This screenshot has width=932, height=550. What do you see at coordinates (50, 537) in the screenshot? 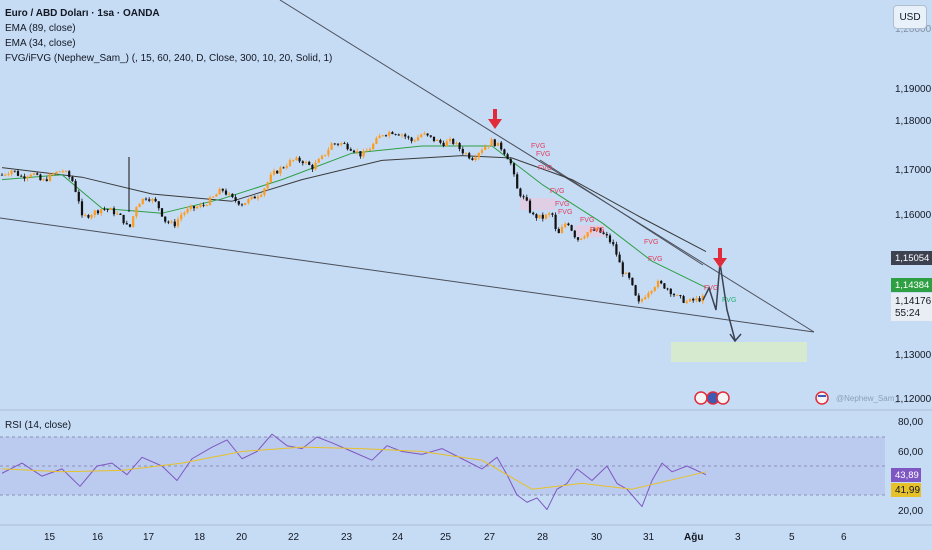
I see `time-tick-label: 15` at bounding box center [50, 537].